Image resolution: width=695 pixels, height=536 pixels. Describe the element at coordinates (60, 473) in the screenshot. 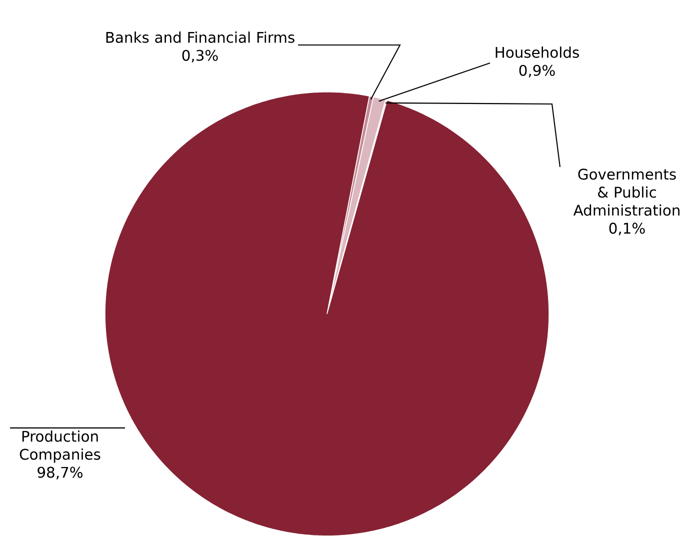

I see `data-label: 98,7%` at that location.